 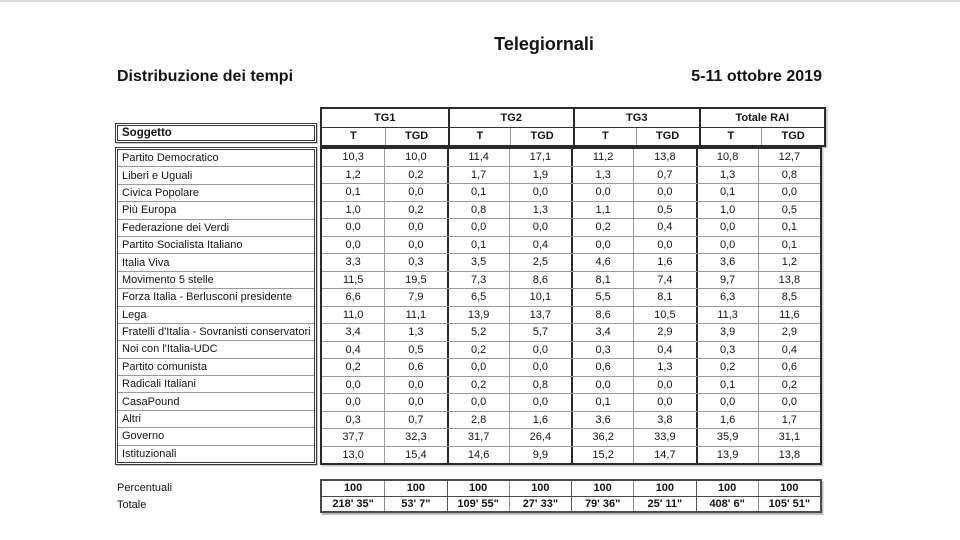 What do you see at coordinates (415, 279) in the screenshot?
I see `data-cell: 19,5` at bounding box center [415, 279].